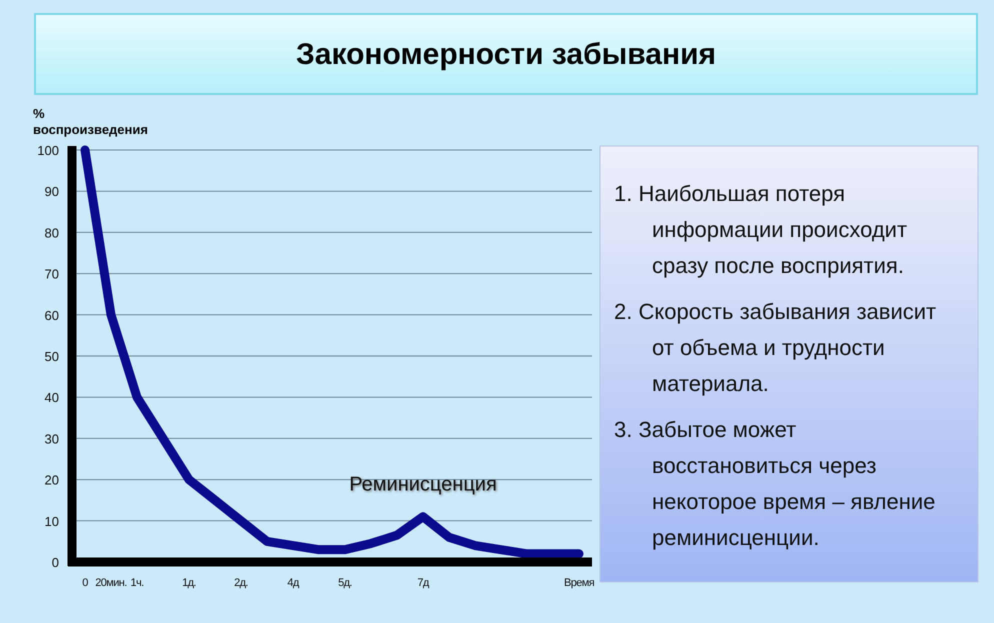 Image resolution: width=994 pixels, height=623 pixels. I want to click on annotation: Реминисценция, so click(423, 485).